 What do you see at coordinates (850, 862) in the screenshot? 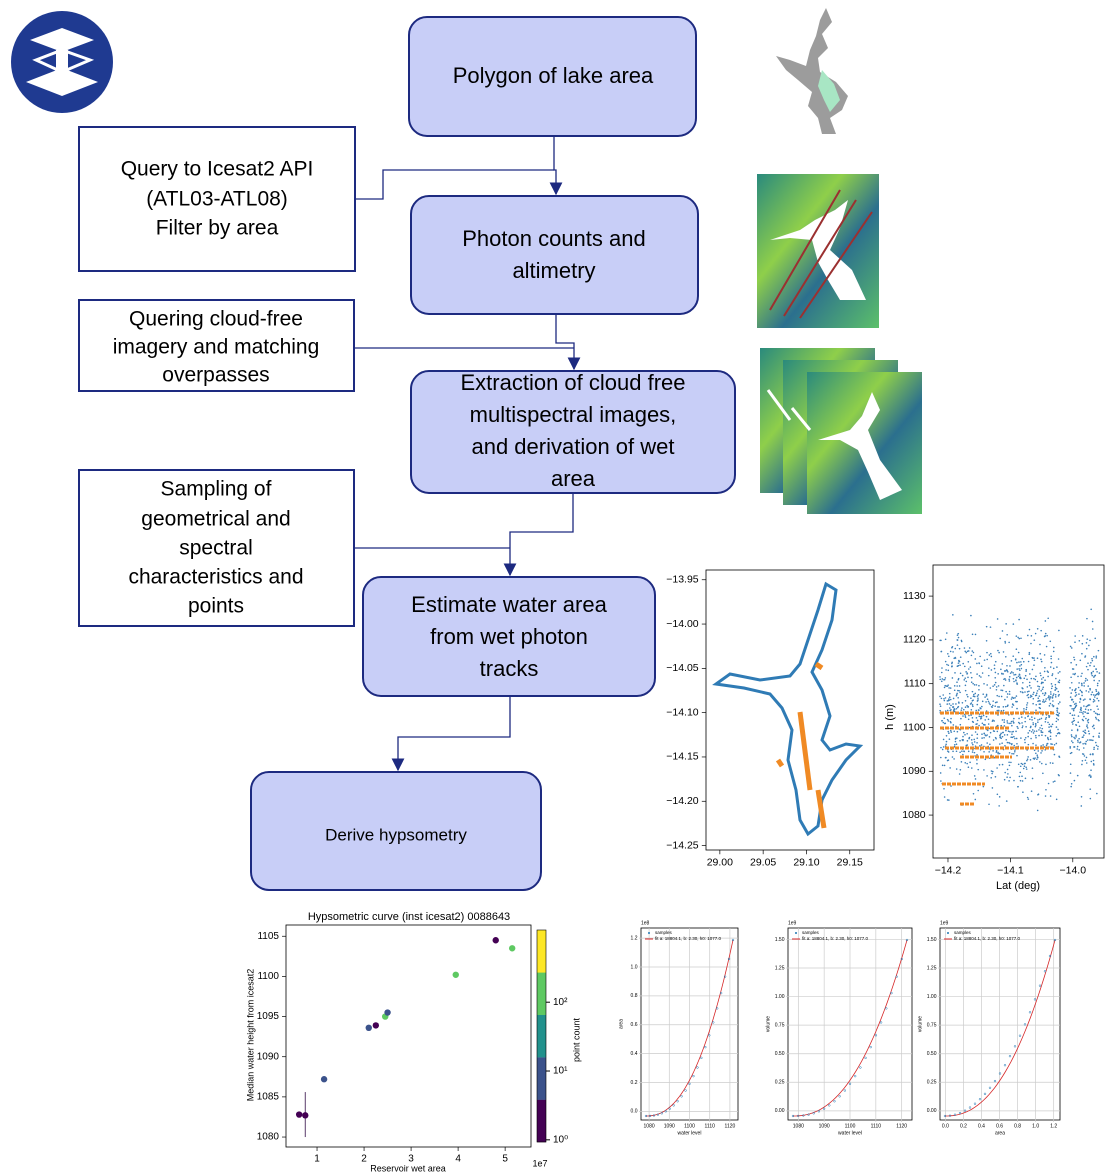
I see `x-tick-label: 29.15` at bounding box center [850, 862].